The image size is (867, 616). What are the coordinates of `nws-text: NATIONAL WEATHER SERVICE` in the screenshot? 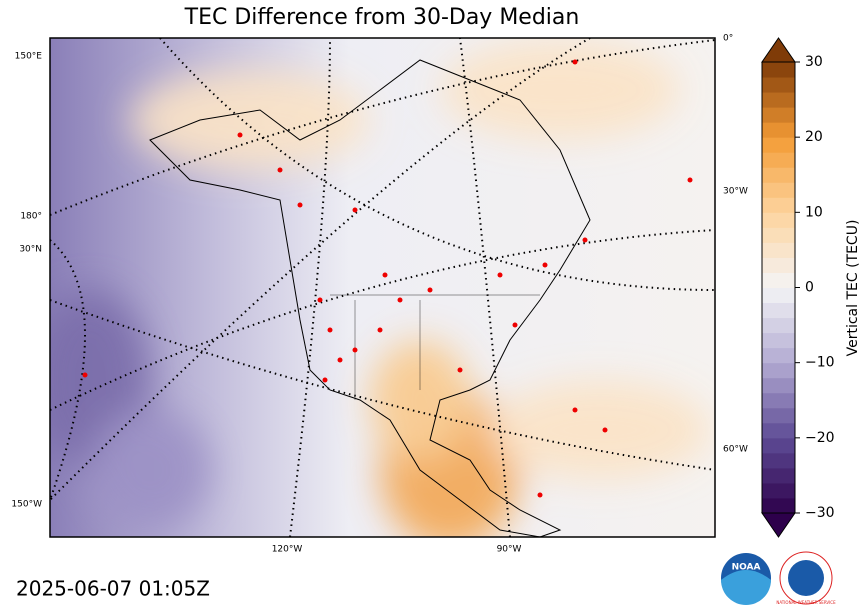 It's located at (806, 602).